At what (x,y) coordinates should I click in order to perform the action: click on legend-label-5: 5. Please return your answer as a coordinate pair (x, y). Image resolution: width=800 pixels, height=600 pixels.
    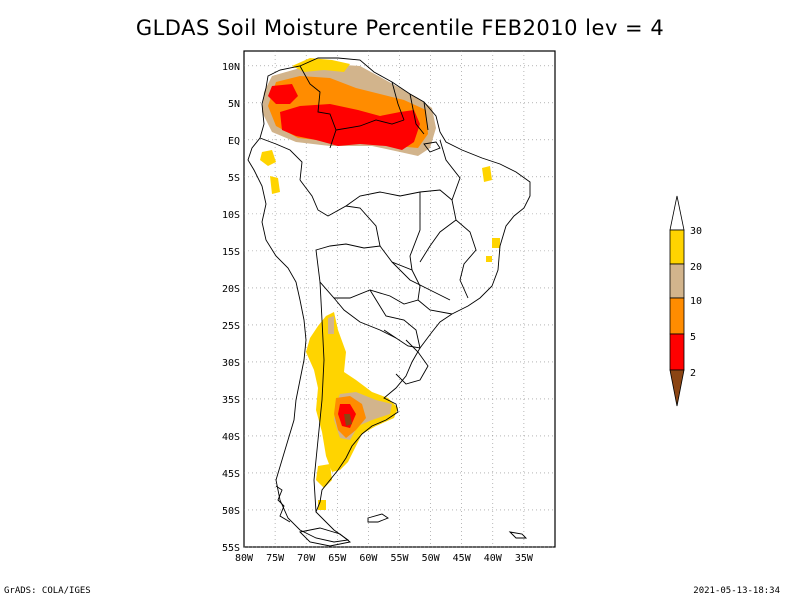
    Looking at the image, I should click on (693, 337).